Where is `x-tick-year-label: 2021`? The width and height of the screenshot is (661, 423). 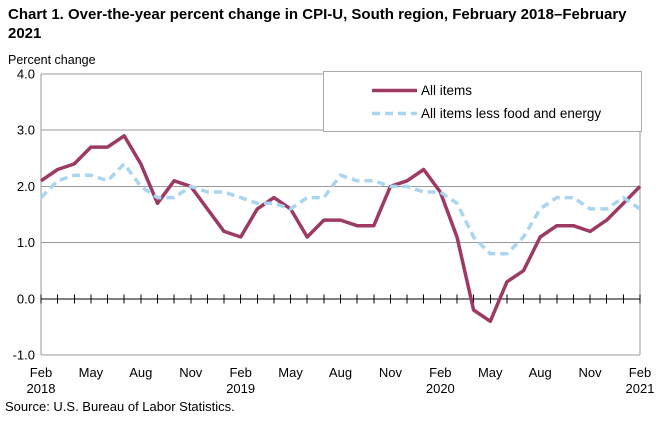
x-tick-year-label: 2021 is located at coordinates (640, 388).